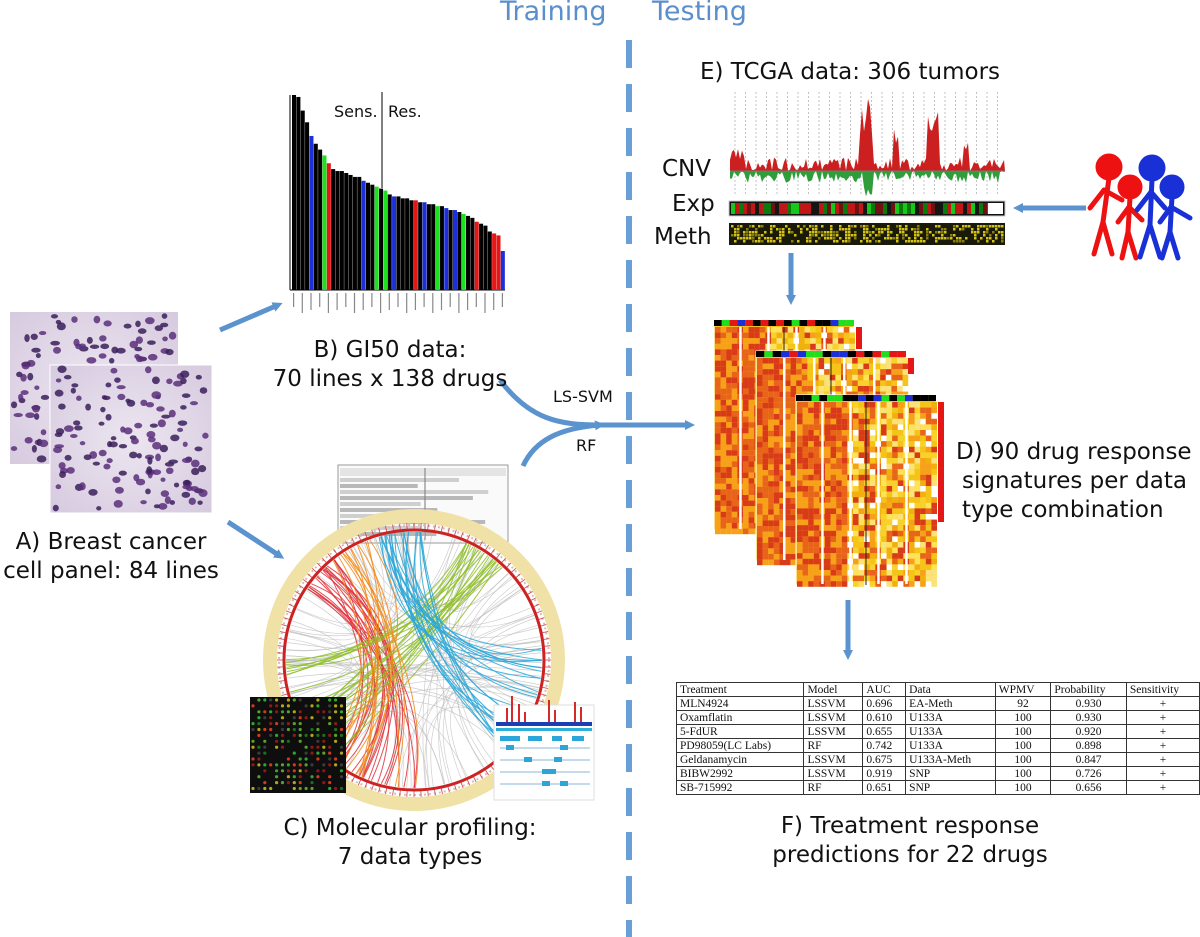 This screenshot has width=1200, height=937. I want to click on table-row: Oxamflatin LSSVM 0.610 U133A 100 0.930 +, so click(937, 717).